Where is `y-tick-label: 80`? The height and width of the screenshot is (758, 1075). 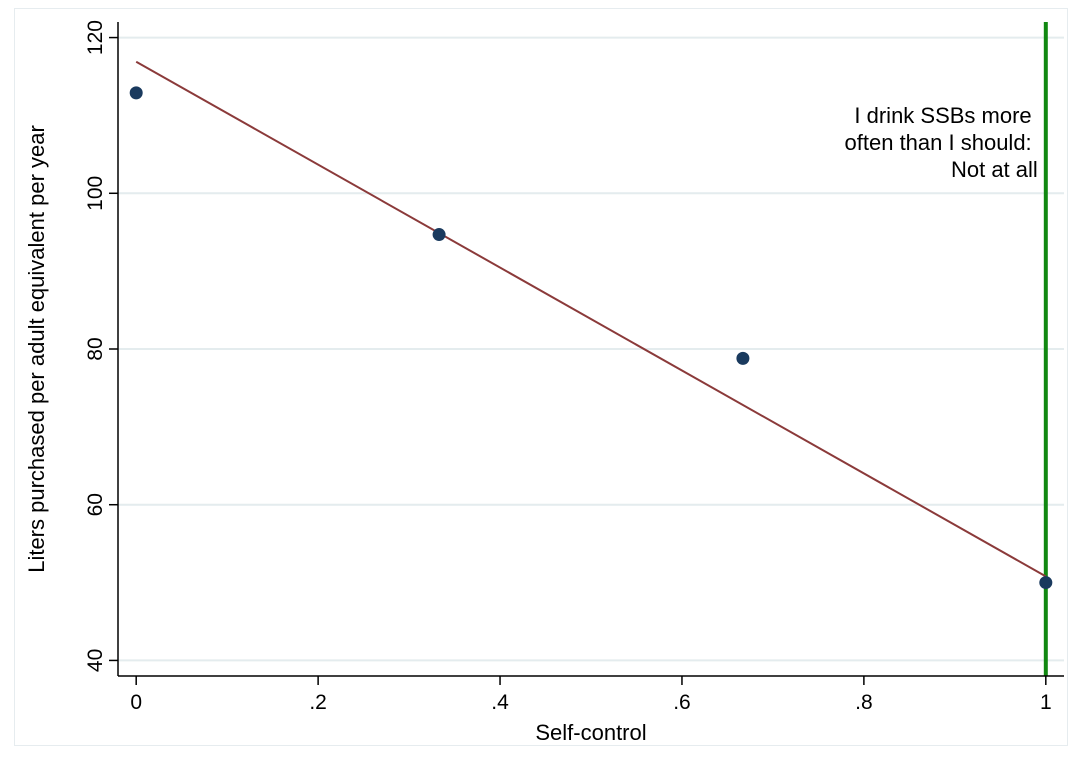
y-tick-label: 80 is located at coordinates (95, 348).